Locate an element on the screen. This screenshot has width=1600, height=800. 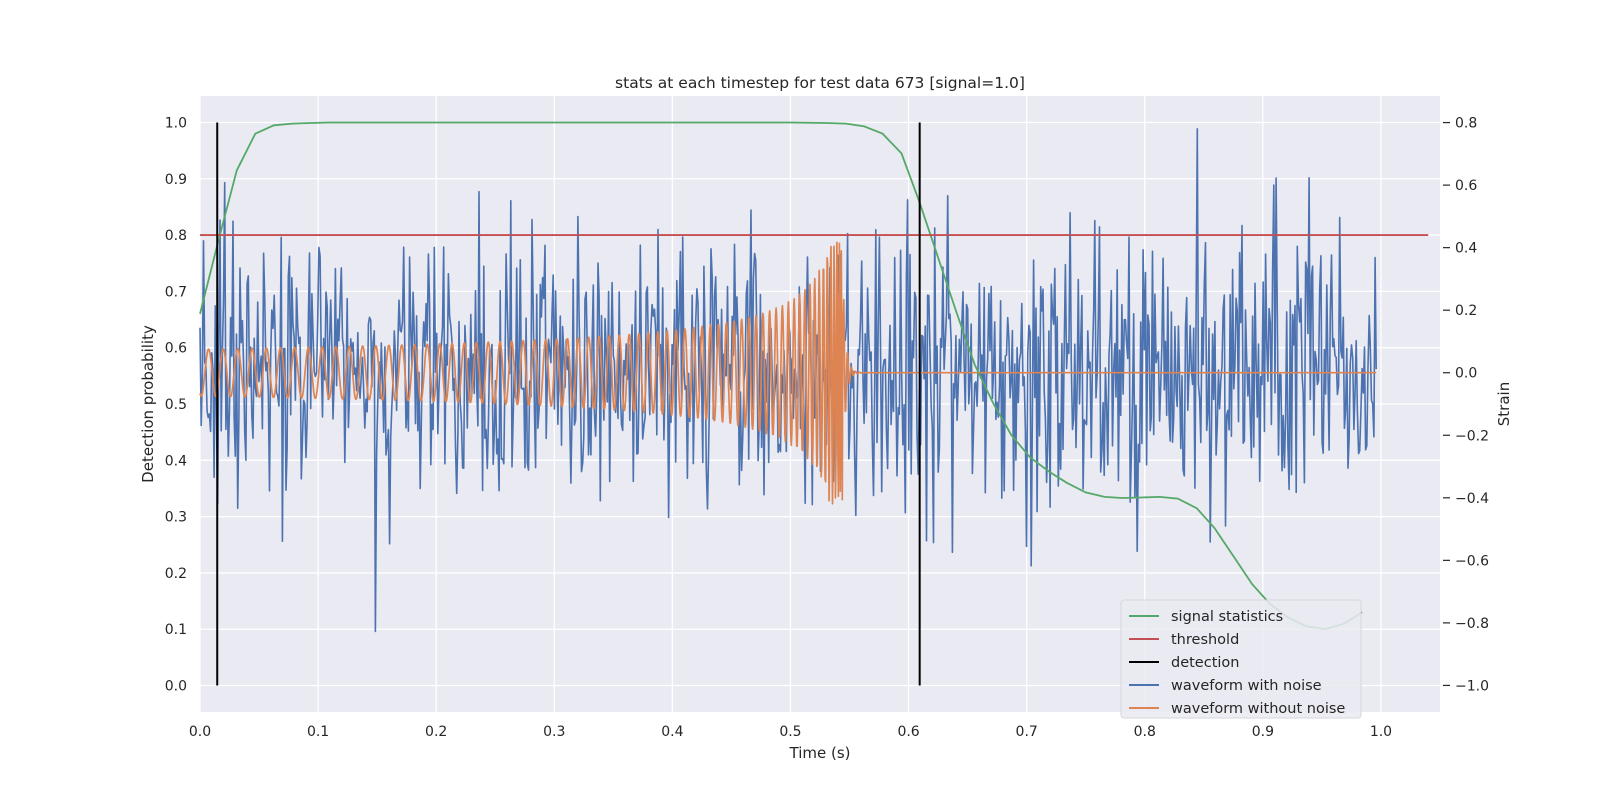
legend-label: threshold is located at coordinates (1205, 640).